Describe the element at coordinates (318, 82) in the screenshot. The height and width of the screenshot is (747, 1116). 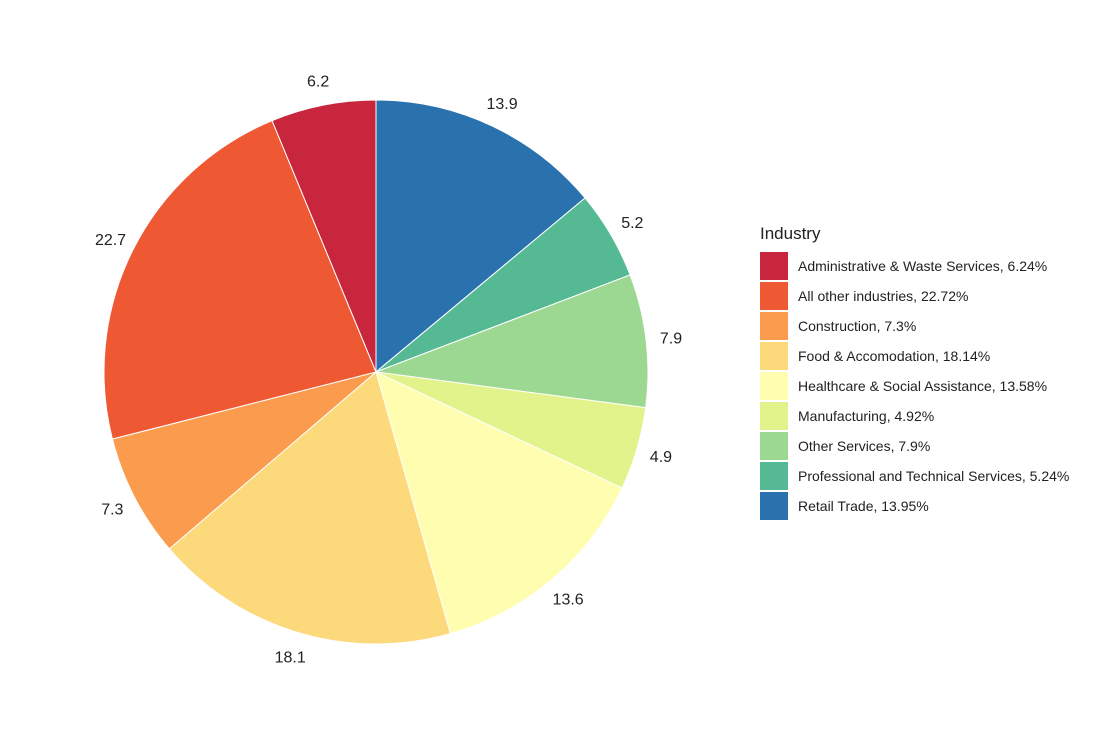
I see `slice-label: 6.2` at that location.